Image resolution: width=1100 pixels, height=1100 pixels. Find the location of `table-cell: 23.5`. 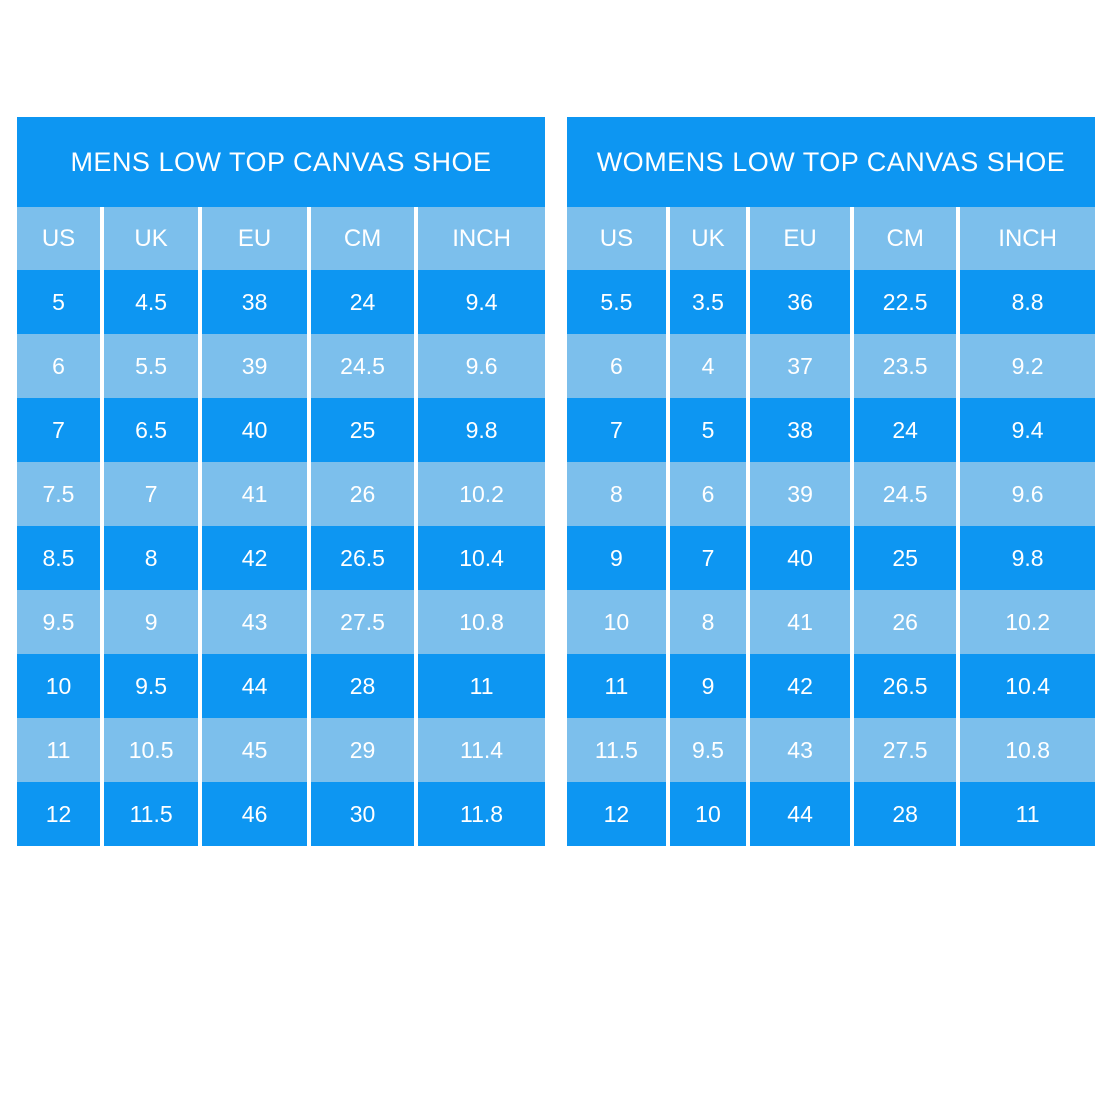

table-cell: 23.5 is located at coordinates (904, 366).